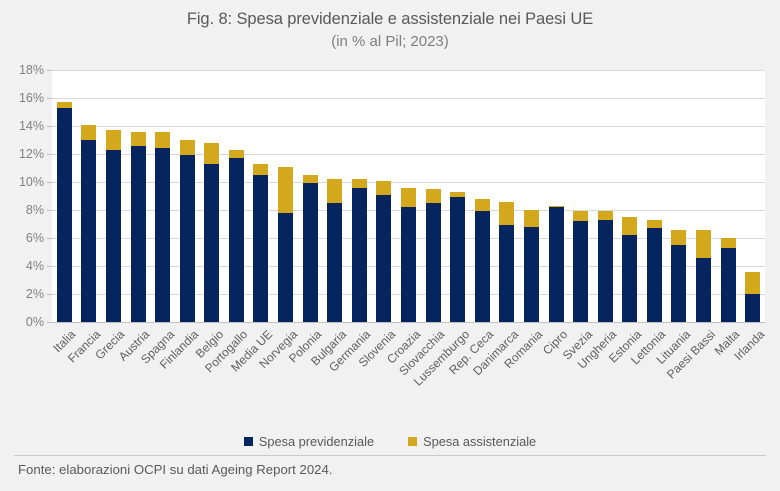  I want to click on legend-entry: Spesa previdenziale, so click(309, 441).